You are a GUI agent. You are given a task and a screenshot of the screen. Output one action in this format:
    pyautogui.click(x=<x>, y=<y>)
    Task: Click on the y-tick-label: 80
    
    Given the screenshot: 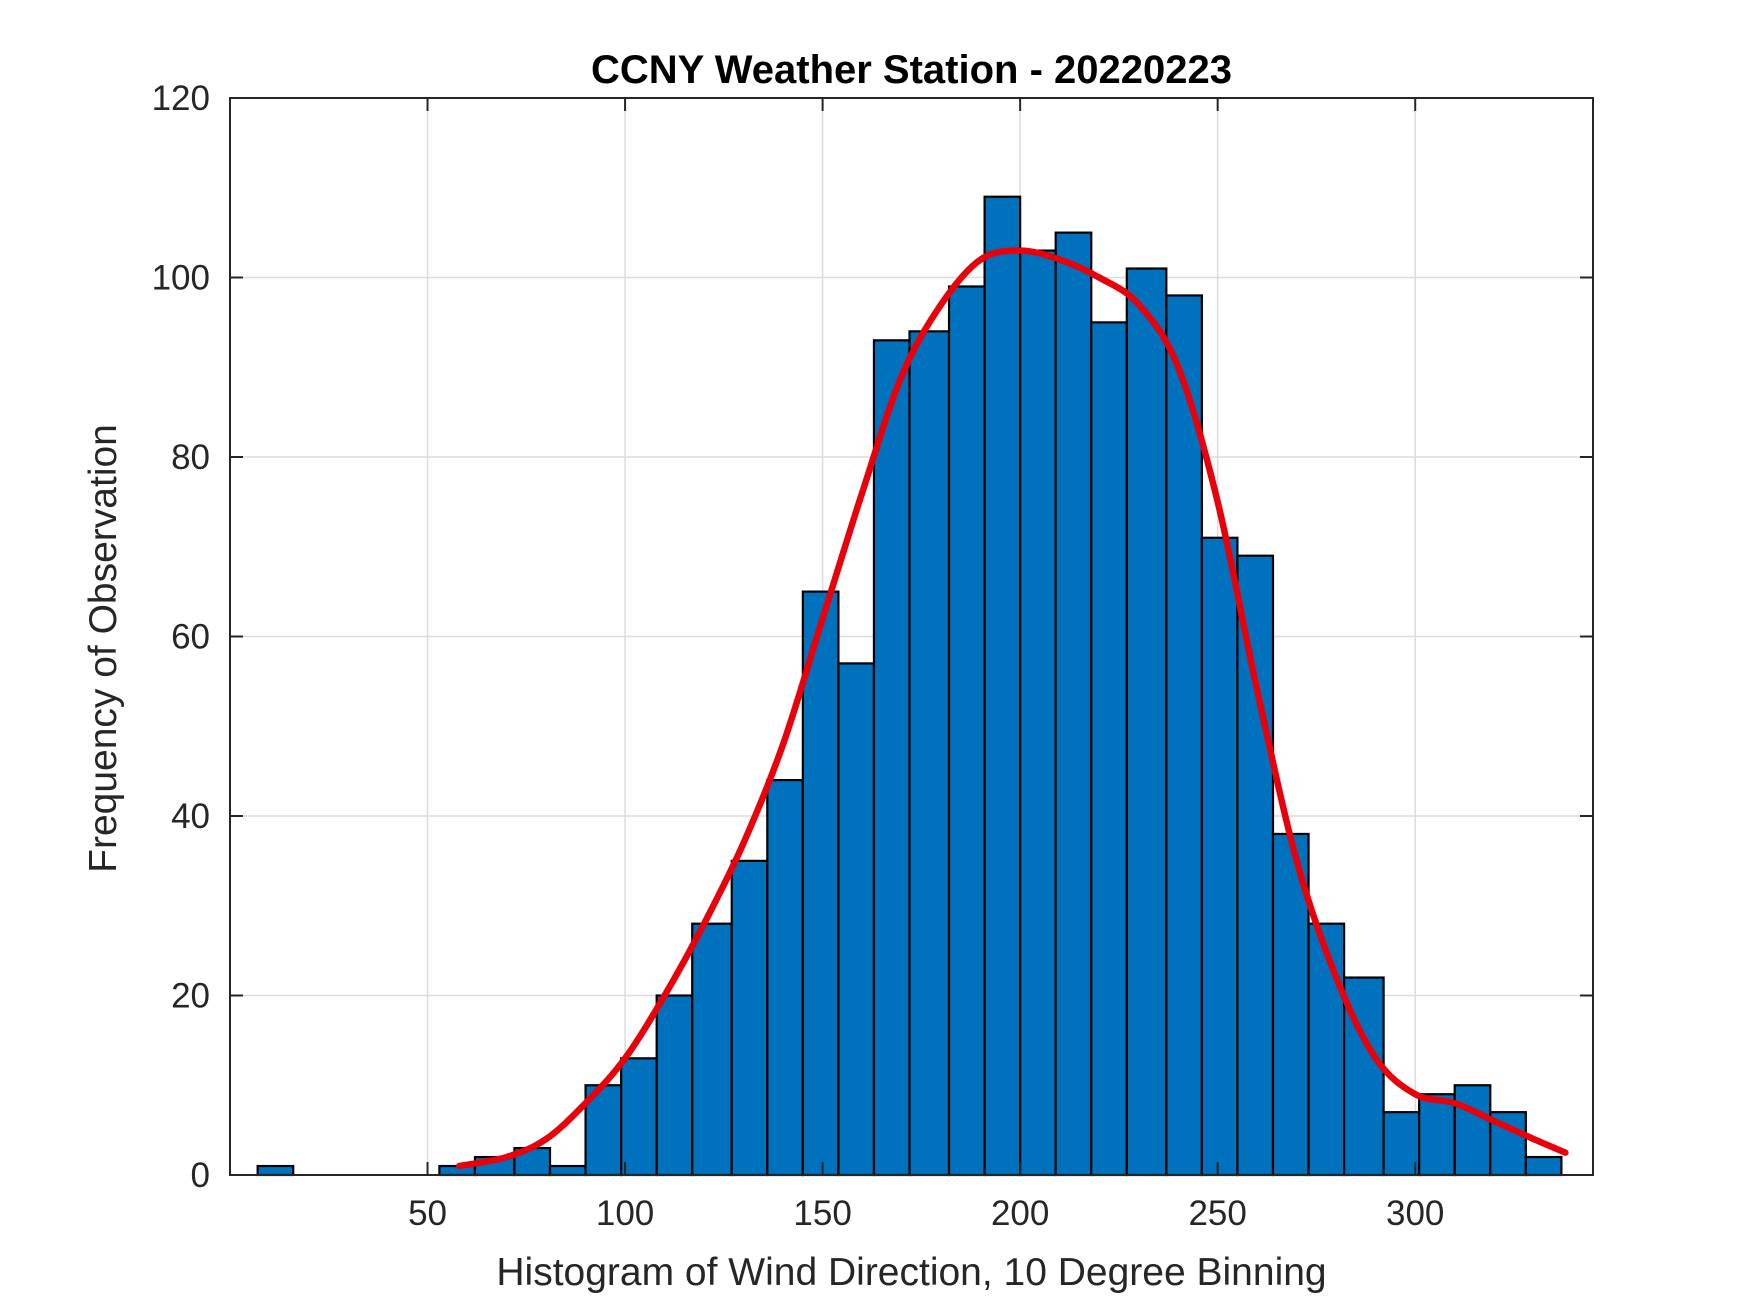 What is the action you would take?
    pyautogui.click(x=190, y=457)
    